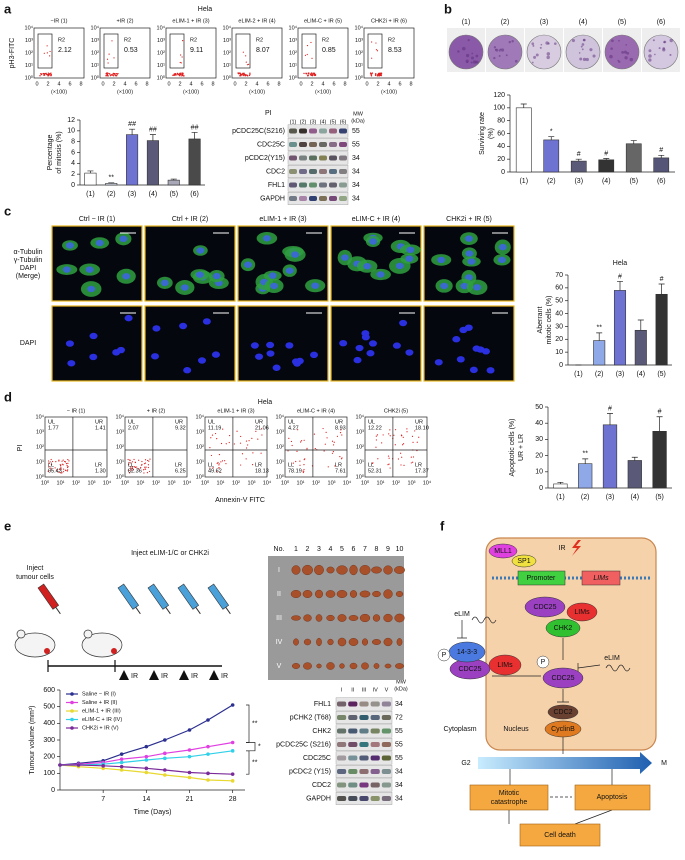 The width and height of the screenshot is (685, 860). I want to click on row-label: GAPDH, so click(318, 798).